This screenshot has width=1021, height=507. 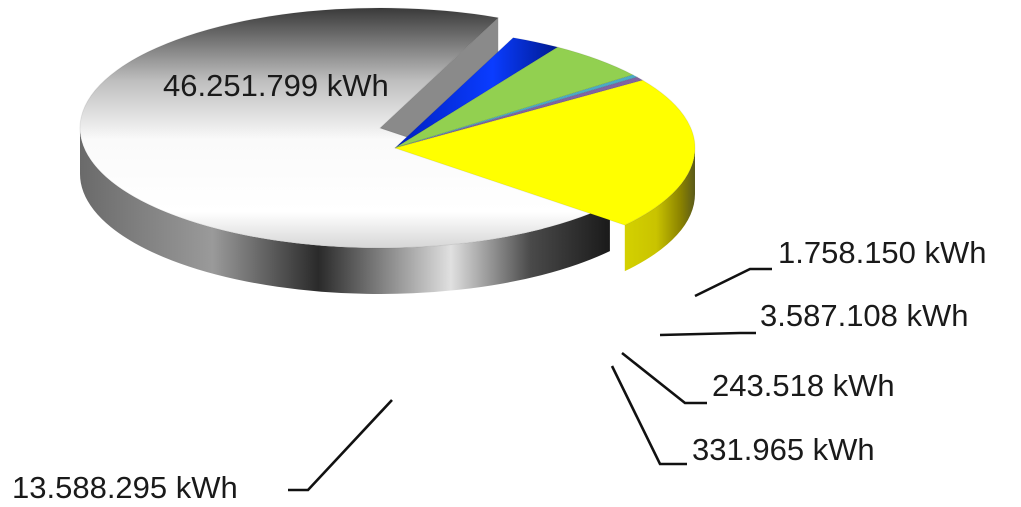 I want to click on leader-line-3-587-108-kwh, so click(x=707, y=334).